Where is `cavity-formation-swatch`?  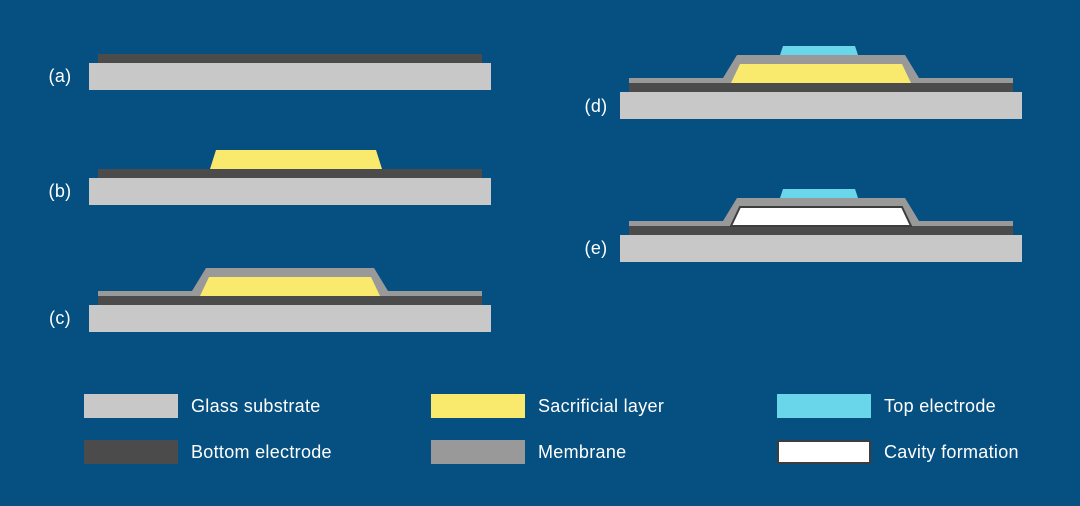 cavity-formation-swatch is located at coordinates (824, 452).